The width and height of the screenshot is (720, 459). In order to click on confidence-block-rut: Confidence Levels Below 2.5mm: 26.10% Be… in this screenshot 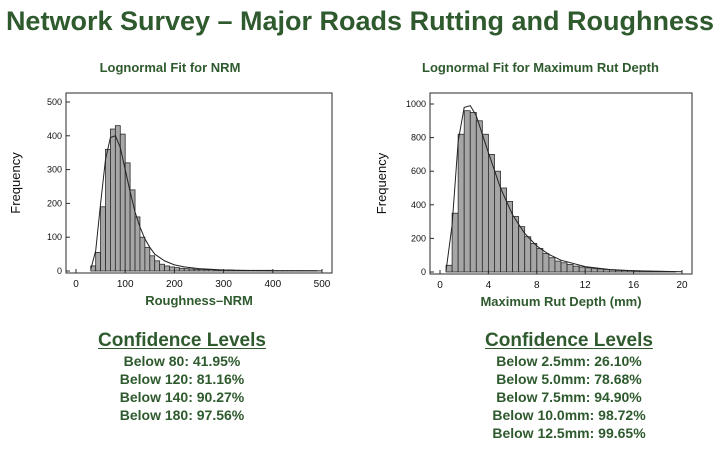, I will do `click(569, 386)`.